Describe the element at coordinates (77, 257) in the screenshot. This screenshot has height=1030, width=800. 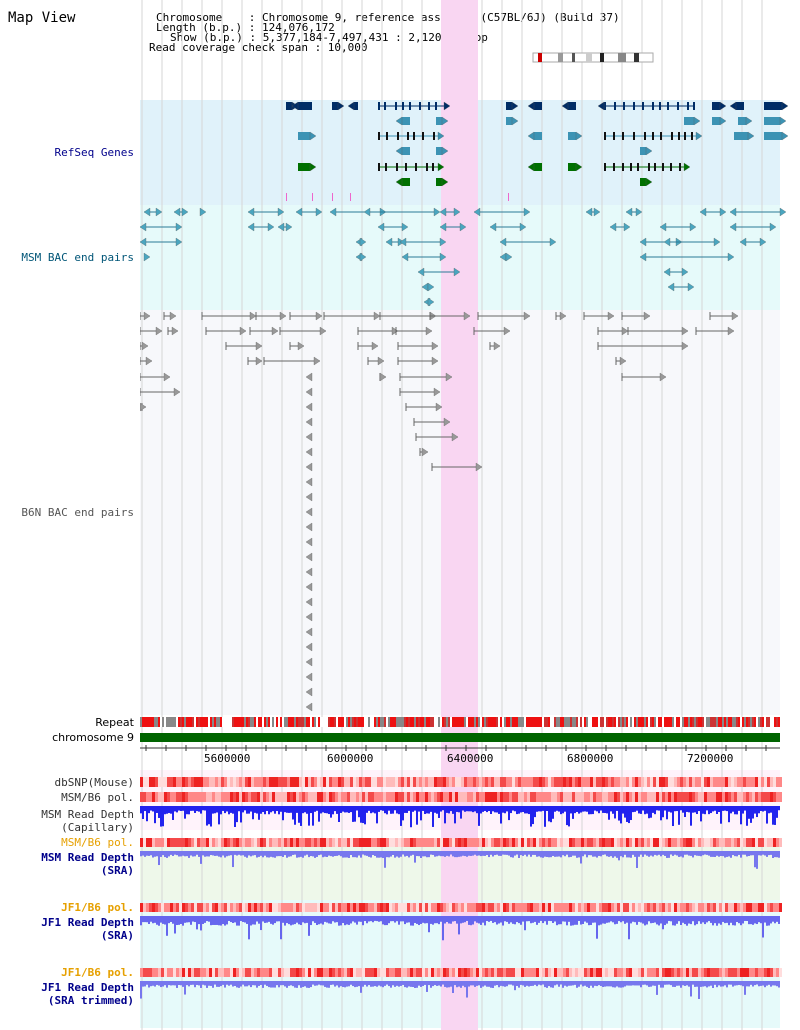
I see `track-label-msm-bac: MSM BAC end pairs` at that location.